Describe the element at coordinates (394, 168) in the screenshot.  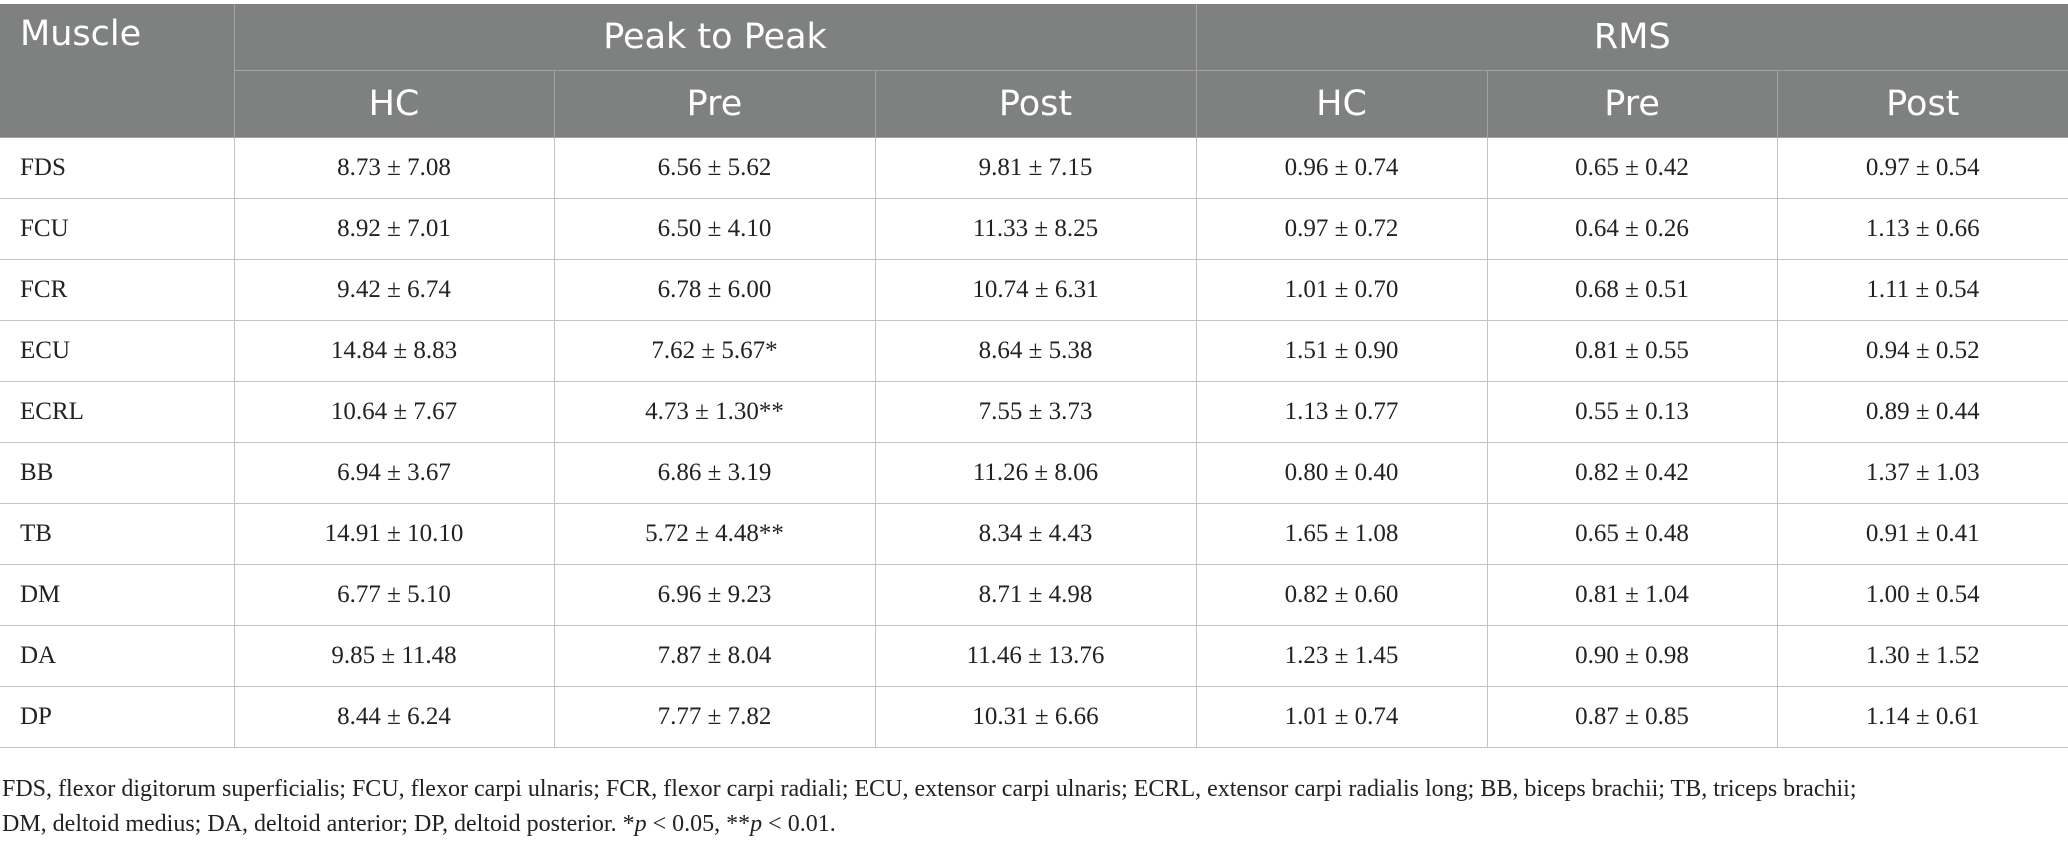
I see `cell-value: 8.73 ± 7.08` at that location.